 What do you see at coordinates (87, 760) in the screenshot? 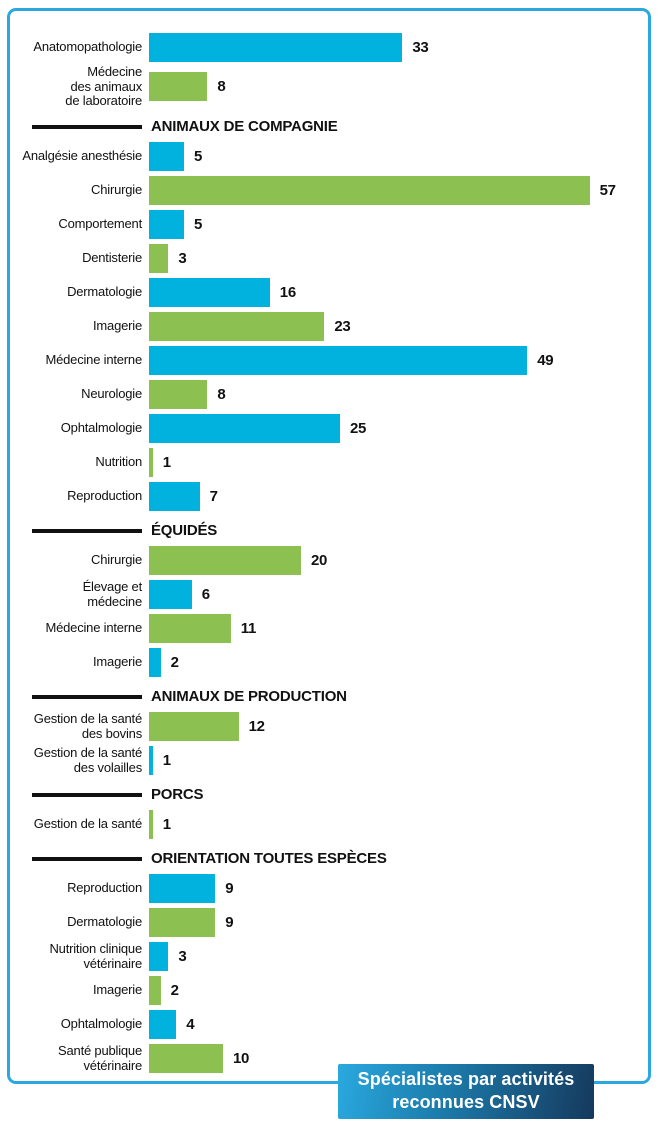
I see `category-label: Gestion de la santé des volailles` at bounding box center [87, 760].